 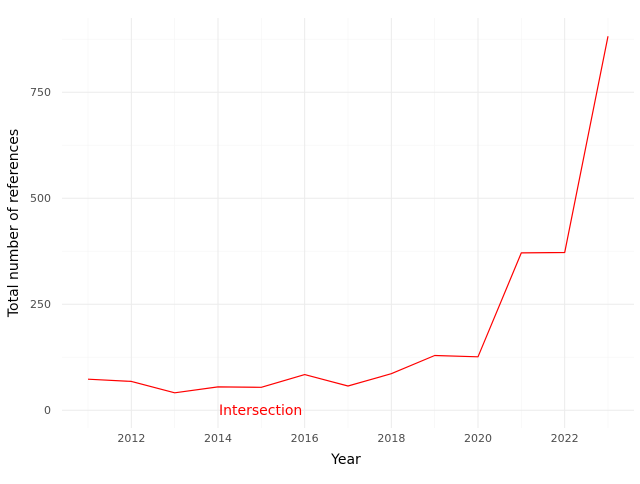 What do you see at coordinates (14, 223) in the screenshot?
I see `y-axis-title: Total number of references` at bounding box center [14, 223].